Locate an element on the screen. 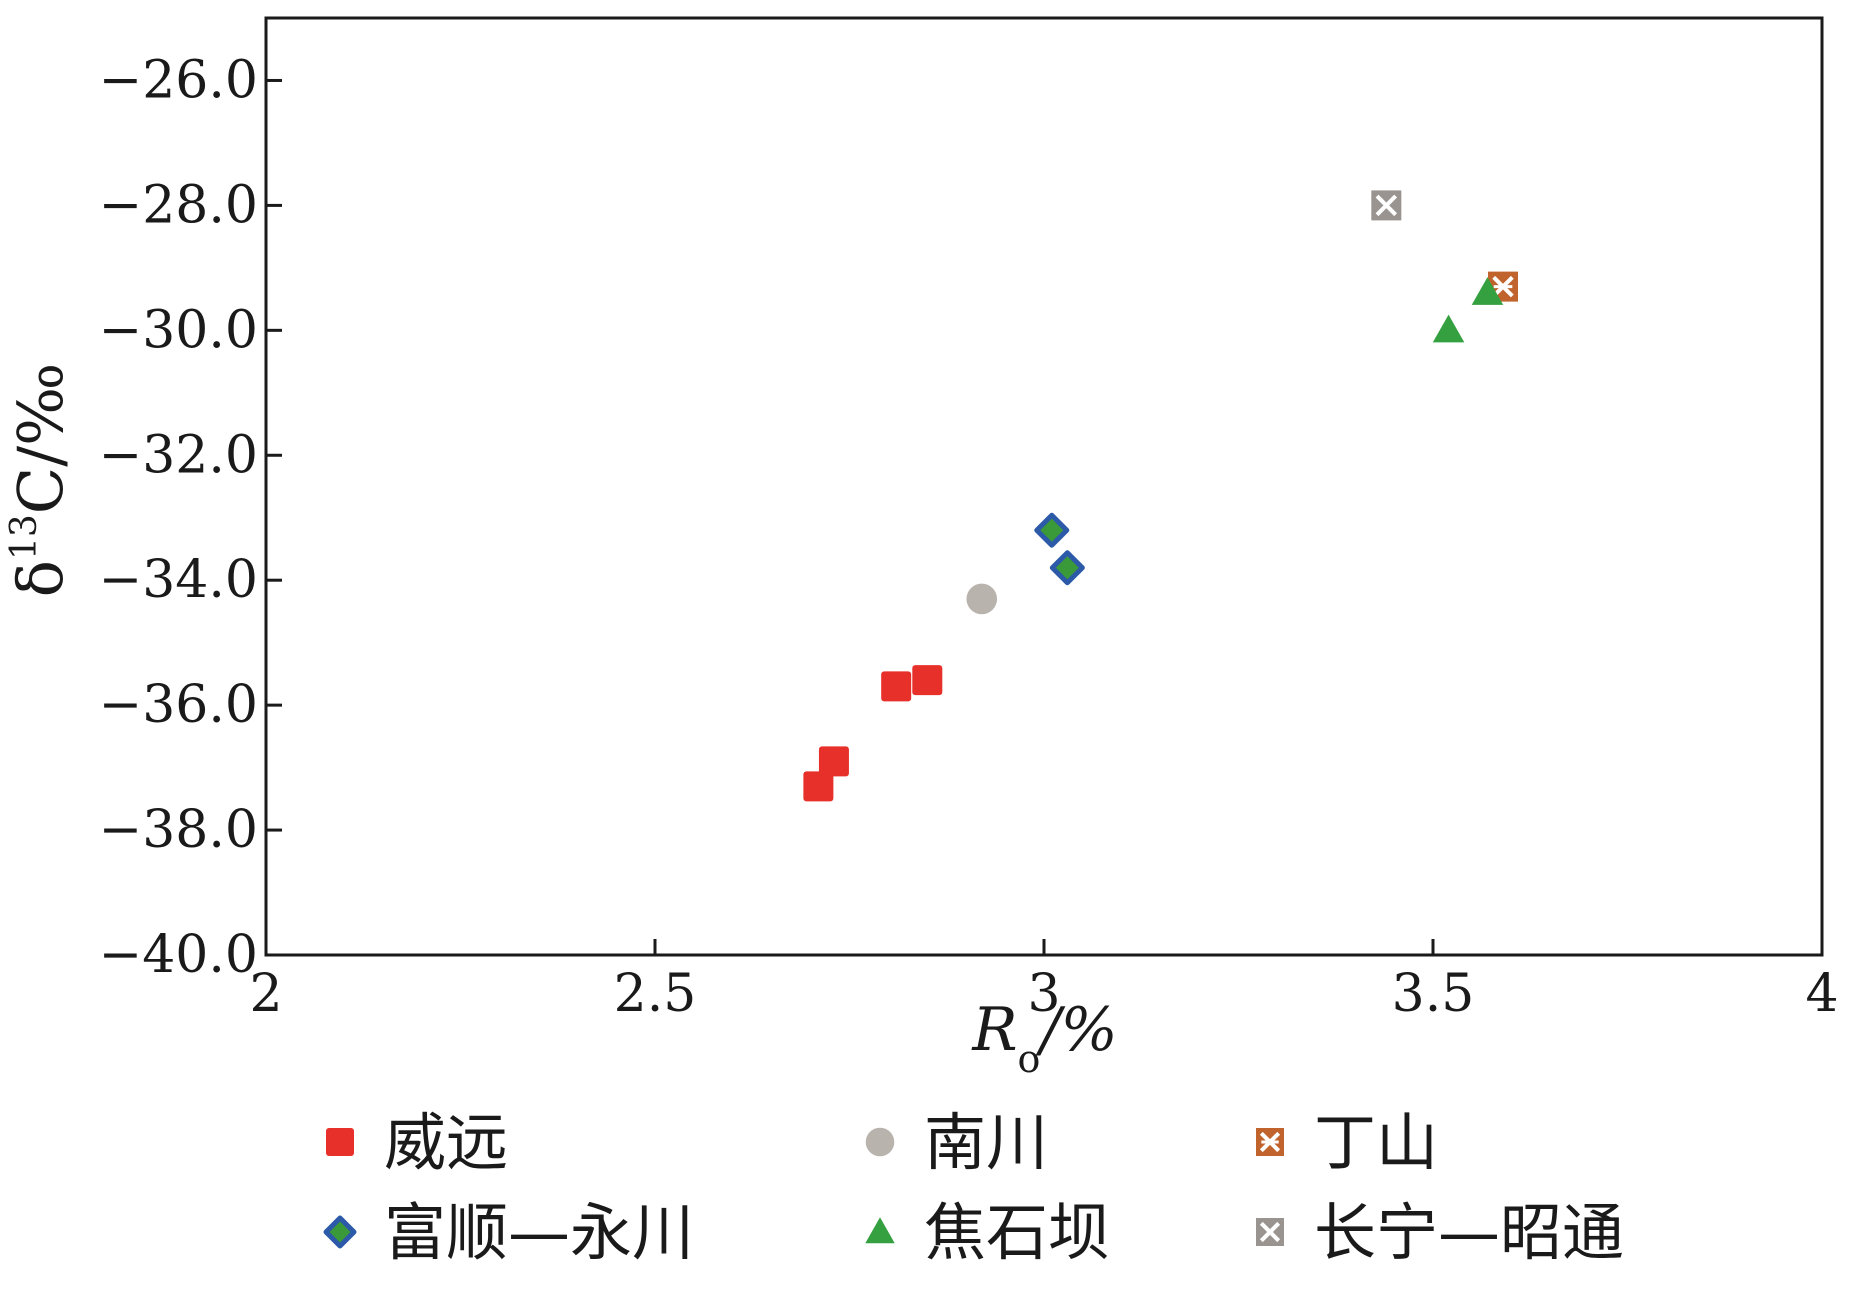 The image size is (1854, 1289). legend-label: 南川 is located at coordinates (986, 1142).